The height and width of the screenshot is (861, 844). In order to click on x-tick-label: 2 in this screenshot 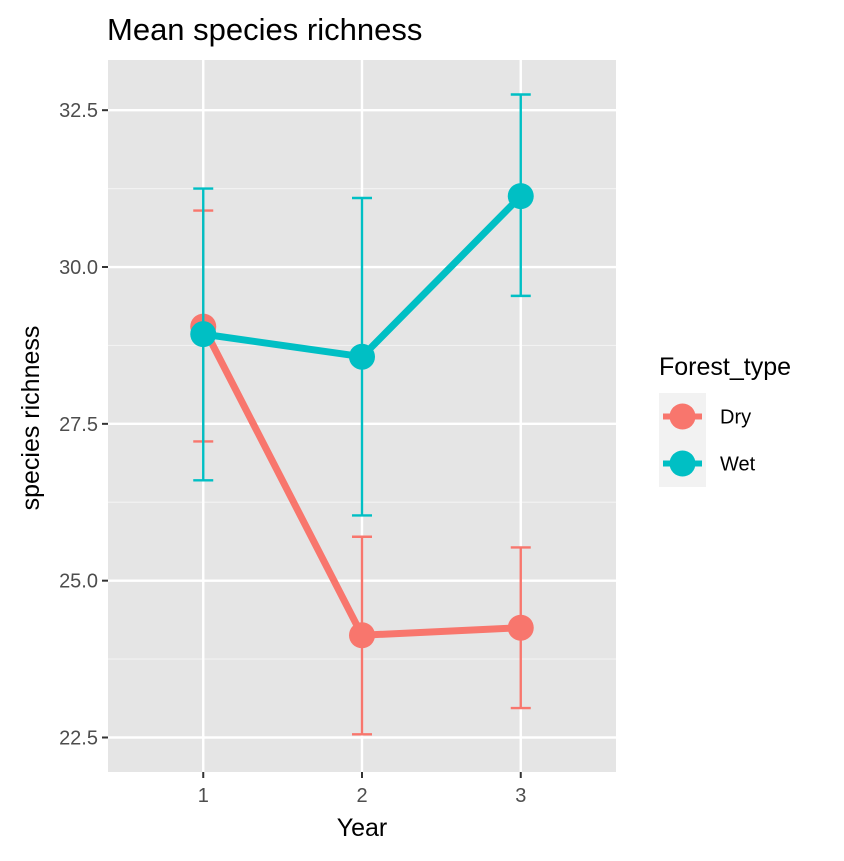, I will do `click(361, 796)`.